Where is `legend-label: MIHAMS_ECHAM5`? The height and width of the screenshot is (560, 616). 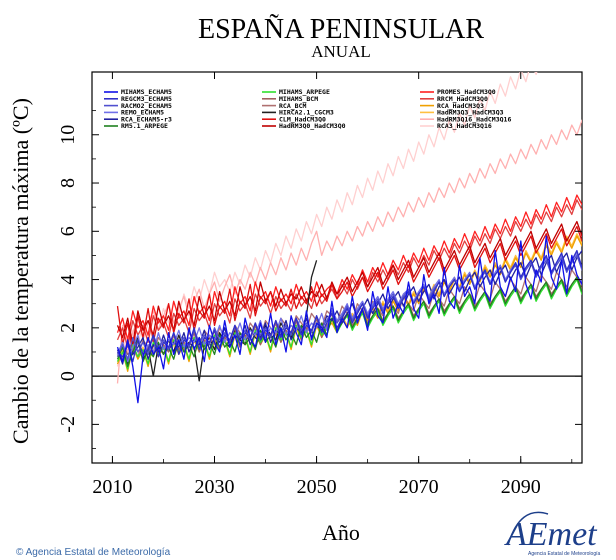
legend-label: MIHAMS_ECHAM5 is located at coordinates (146, 92).